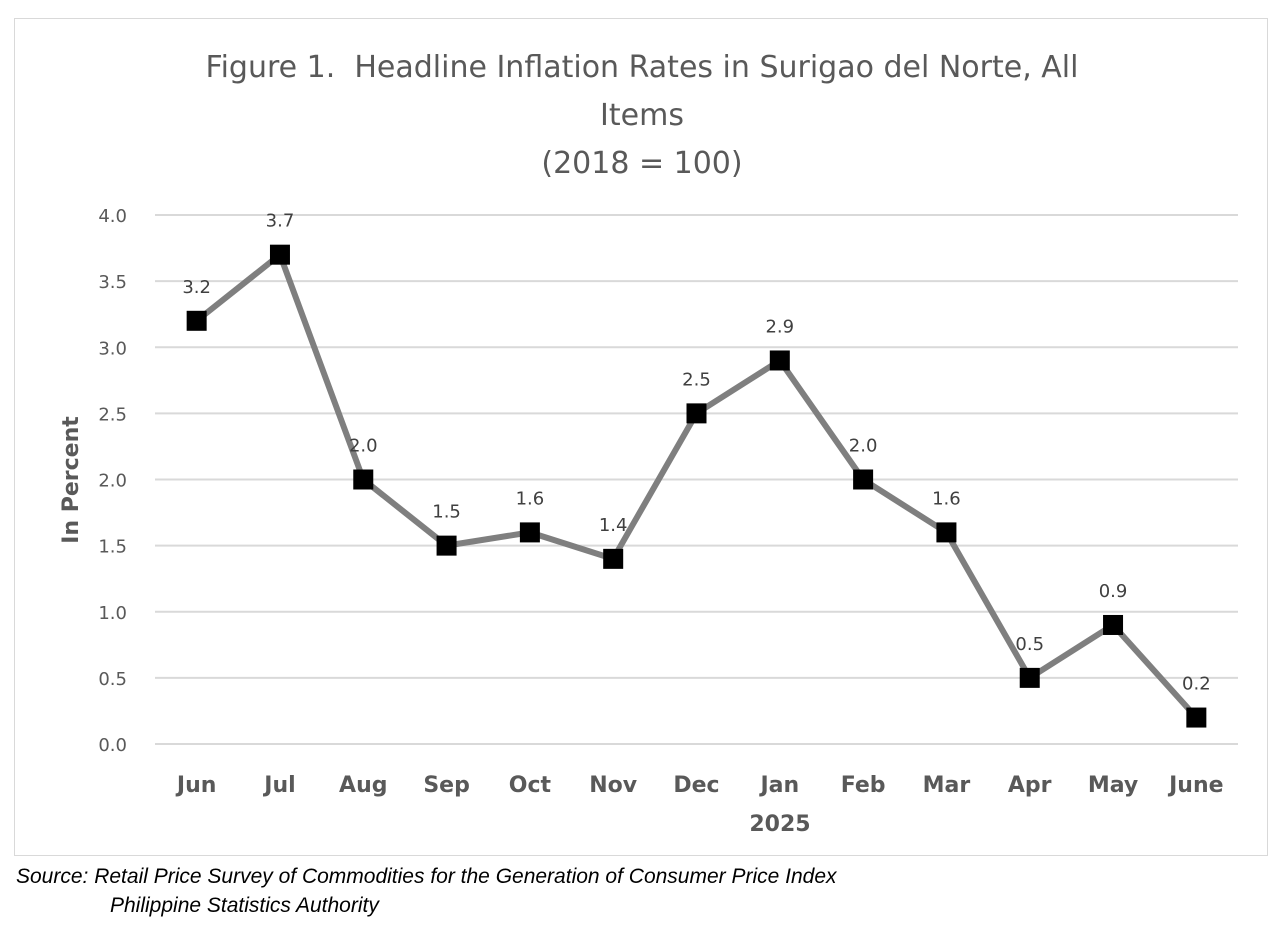 The width and height of the screenshot is (1282, 927). What do you see at coordinates (363, 785) in the screenshot?
I see `x-tick-label: Aug` at bounding box center [363, 785].